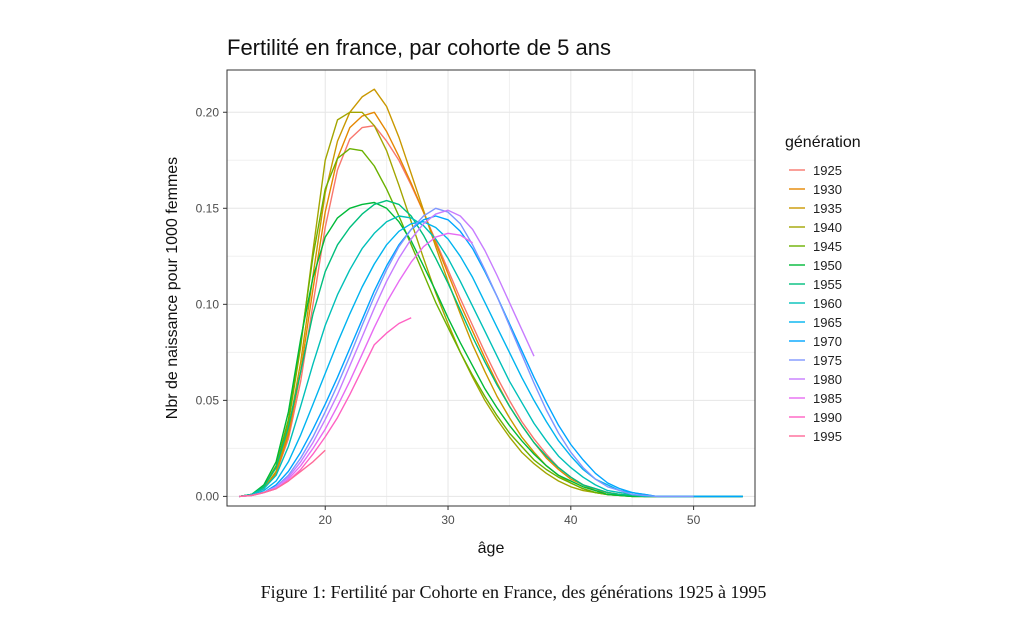 This screenshot has height=623, width=1027. Describe the element at coordinates (208, 304) in the screenshot. I see `y-tick-label: 0.10` at that location.